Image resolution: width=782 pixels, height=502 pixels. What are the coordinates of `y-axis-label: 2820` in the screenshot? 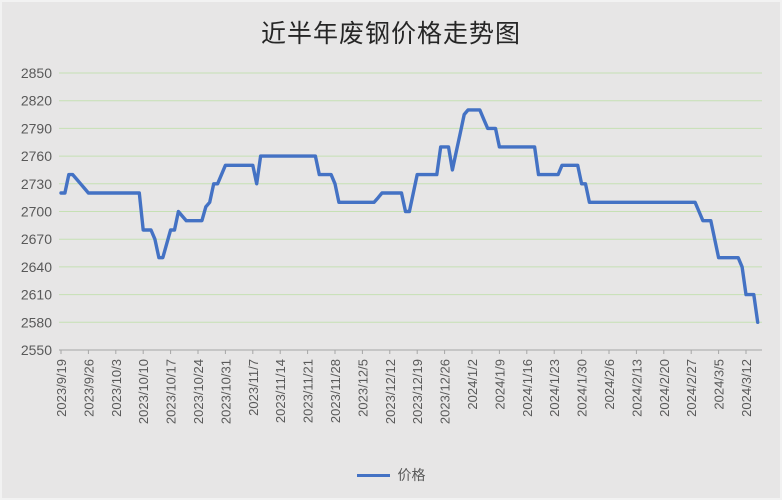 It's located at (36, 101).